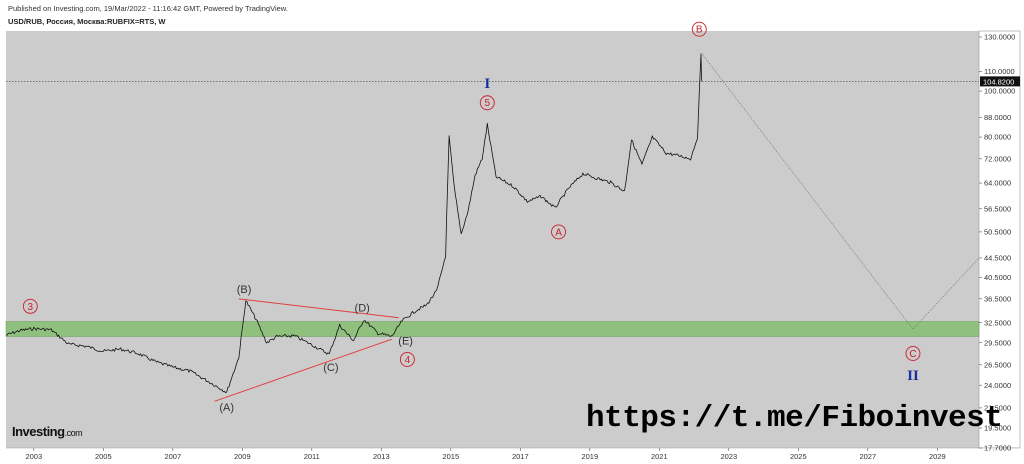 This screenshot has height=464, width=1024. What do you see at coordinates (997, 183) in the screenshot?
I see `y-tick-label-6: 64.0000` at bounding box center [997, 183].